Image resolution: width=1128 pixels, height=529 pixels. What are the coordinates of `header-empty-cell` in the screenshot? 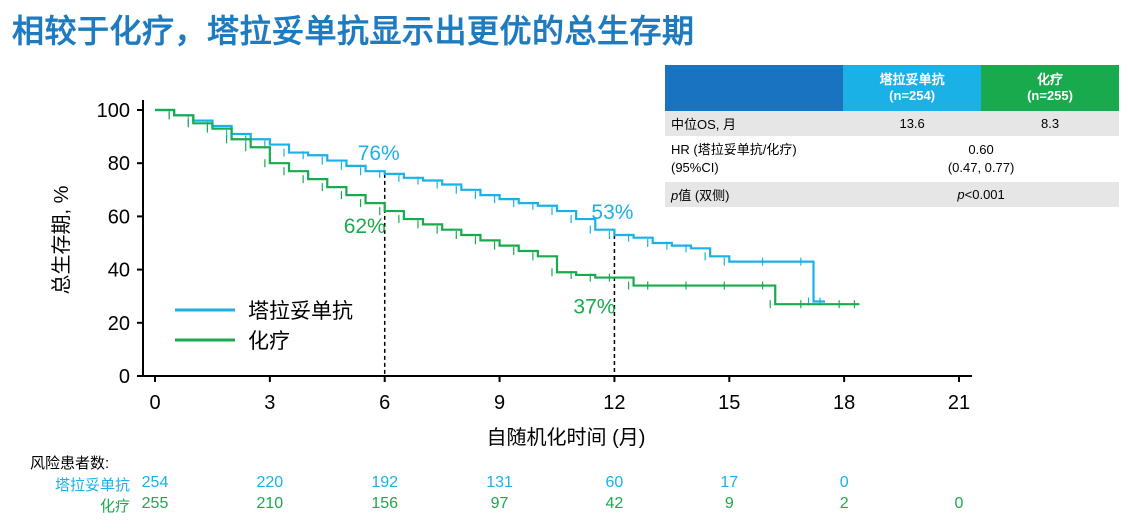 It's located at (754, 88).